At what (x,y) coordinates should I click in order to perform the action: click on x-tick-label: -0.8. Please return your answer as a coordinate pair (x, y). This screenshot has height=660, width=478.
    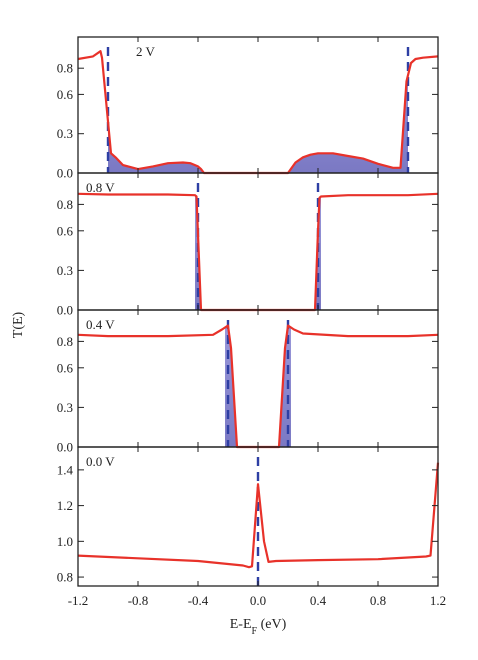
    Looking at the image, I should click on (138, 600).